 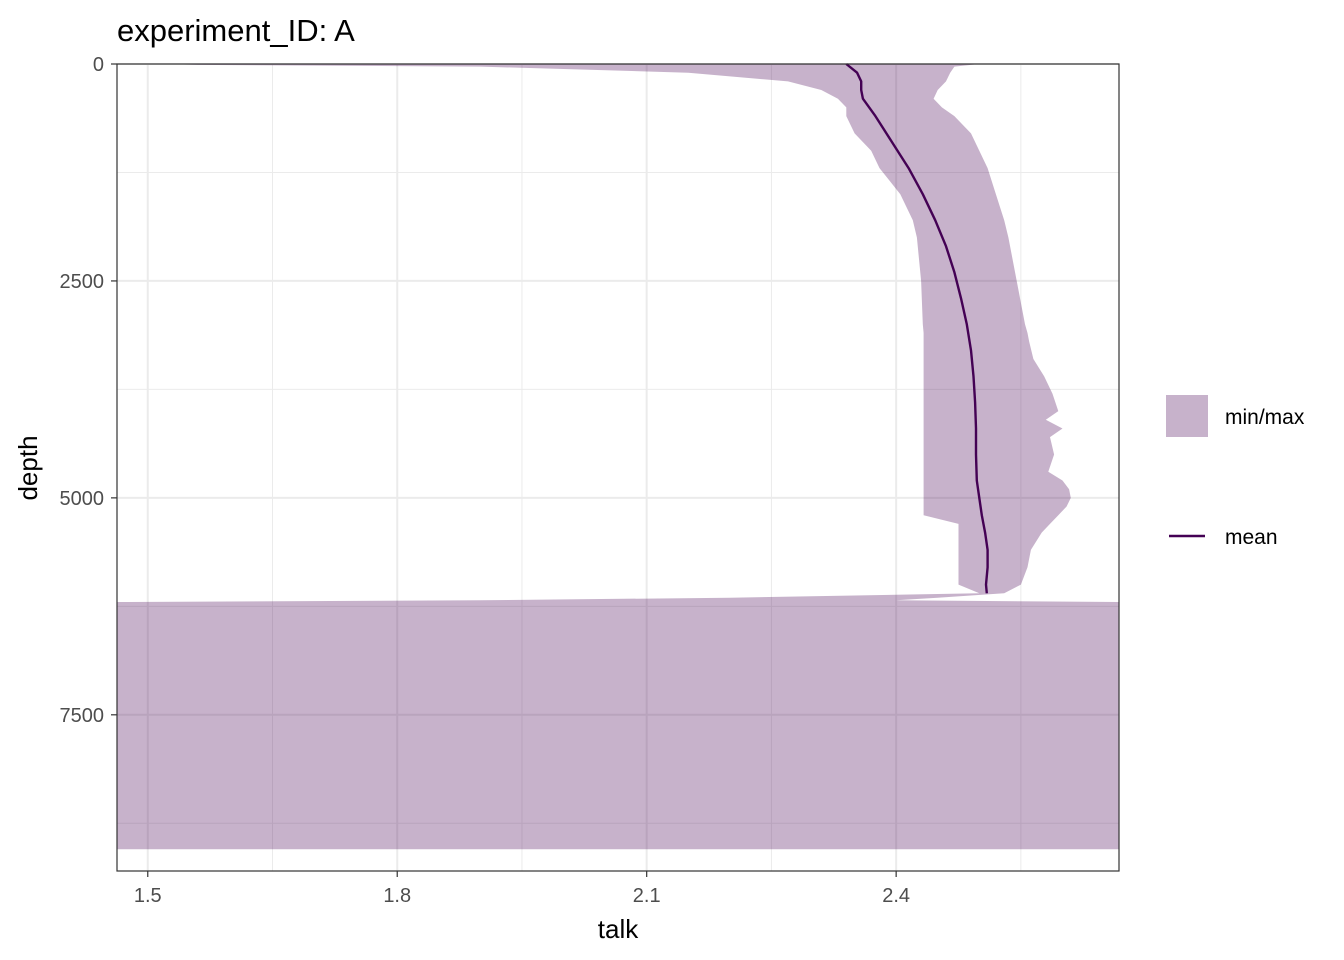 What do you see at coordinates (917, 328) in the screenshot?
I see `mean-line` at bounding box center [917, 328].